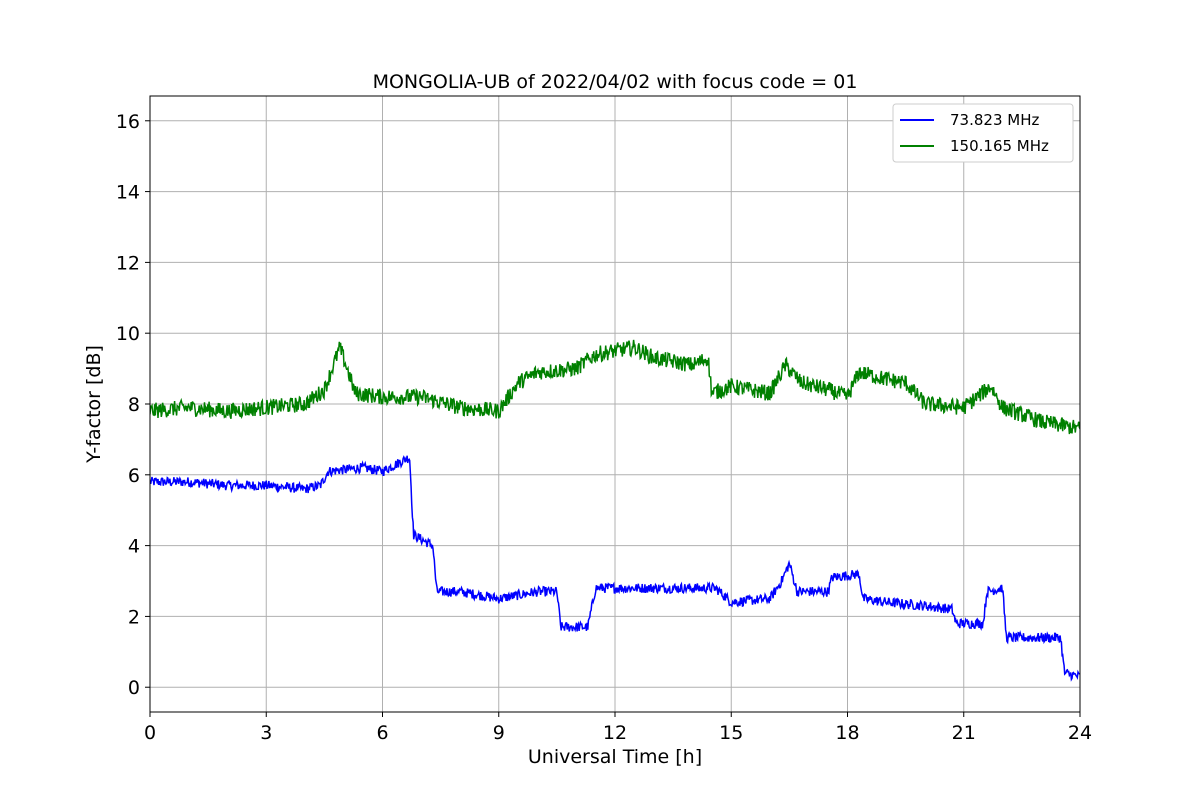 The height and width of the screenshot is (800, 1200). What do you see at coordinates (382, 733) in the screenshot?
I see `x-tick-label: 6` at bounding box center [382, 733].